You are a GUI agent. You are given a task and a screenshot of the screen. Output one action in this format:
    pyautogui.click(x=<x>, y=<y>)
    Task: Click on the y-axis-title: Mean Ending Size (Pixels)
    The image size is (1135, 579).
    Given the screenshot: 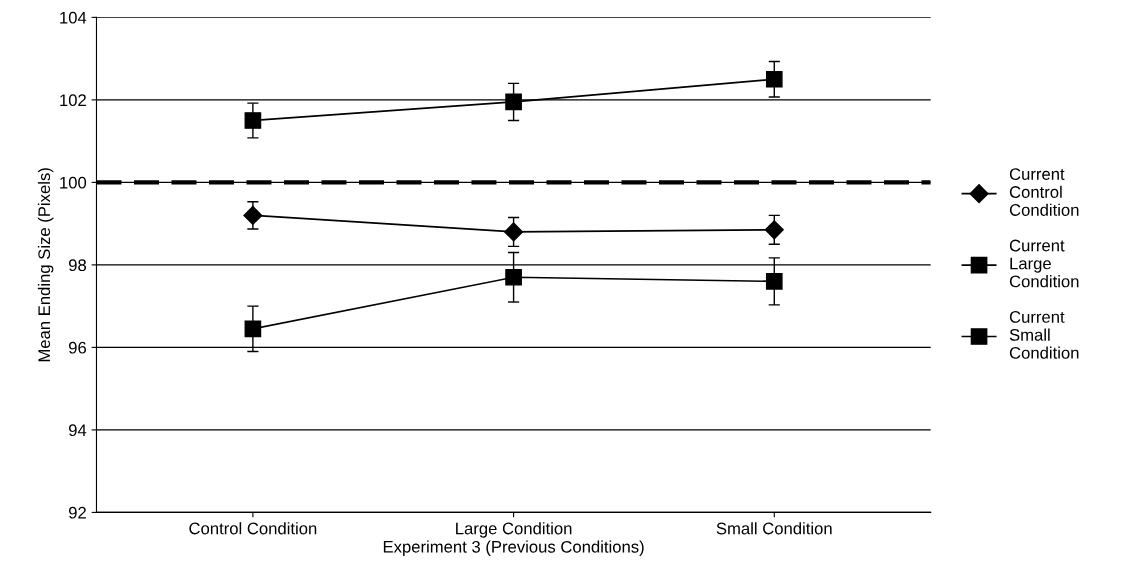 What is the action you would take?
    pyautogui.click(x=45, y=265)
    